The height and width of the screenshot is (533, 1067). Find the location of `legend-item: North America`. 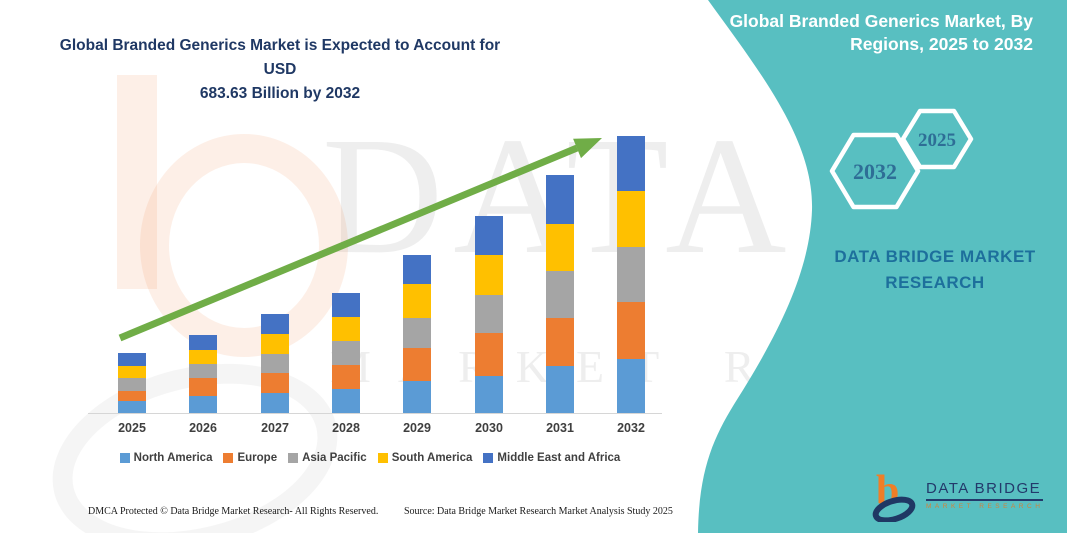

legend-item: North America is located at coordinates (166, 458).